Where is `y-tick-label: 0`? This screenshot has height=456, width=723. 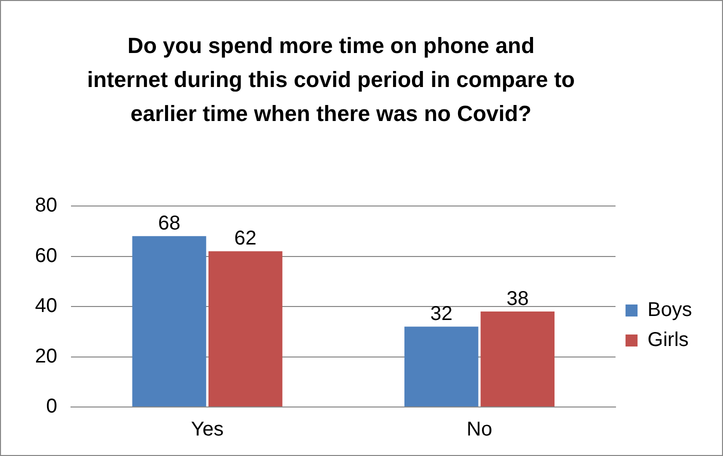 y-tick-label: 0 is located at coordinates (52, 407).